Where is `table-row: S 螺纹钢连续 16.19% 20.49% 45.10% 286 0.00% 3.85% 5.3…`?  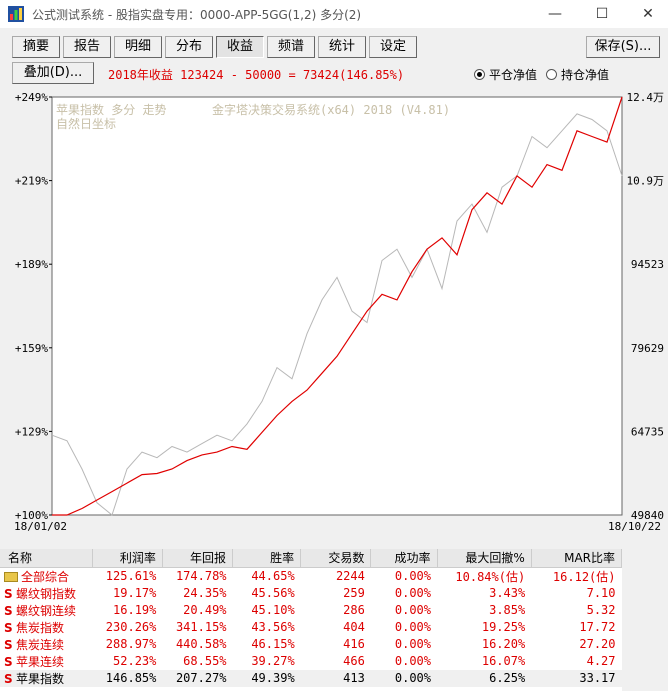
table-row: S 螺纹钢连续 16.19% 20.49% 45.10% 286 0.00% 3.85% 5.3… is located at coordinates (311, 610).